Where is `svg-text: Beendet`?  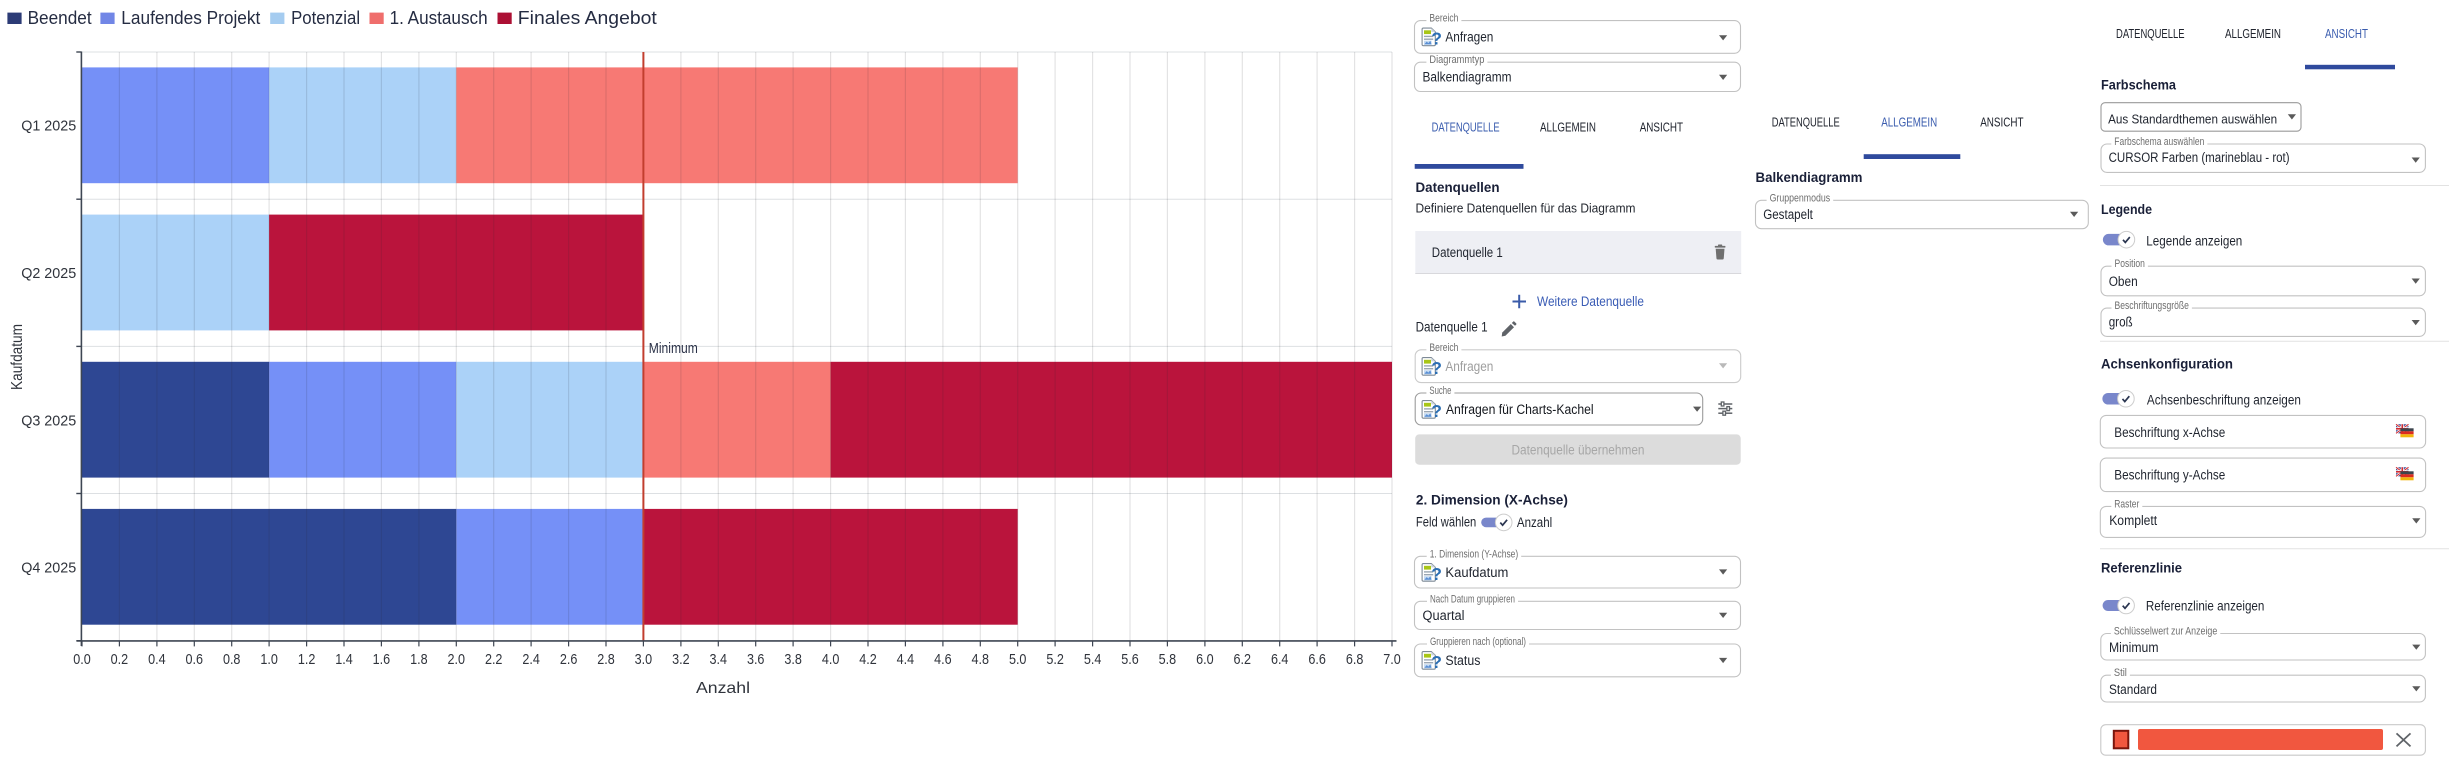
svg-text: Beendet is located at coordinates (60, 18).